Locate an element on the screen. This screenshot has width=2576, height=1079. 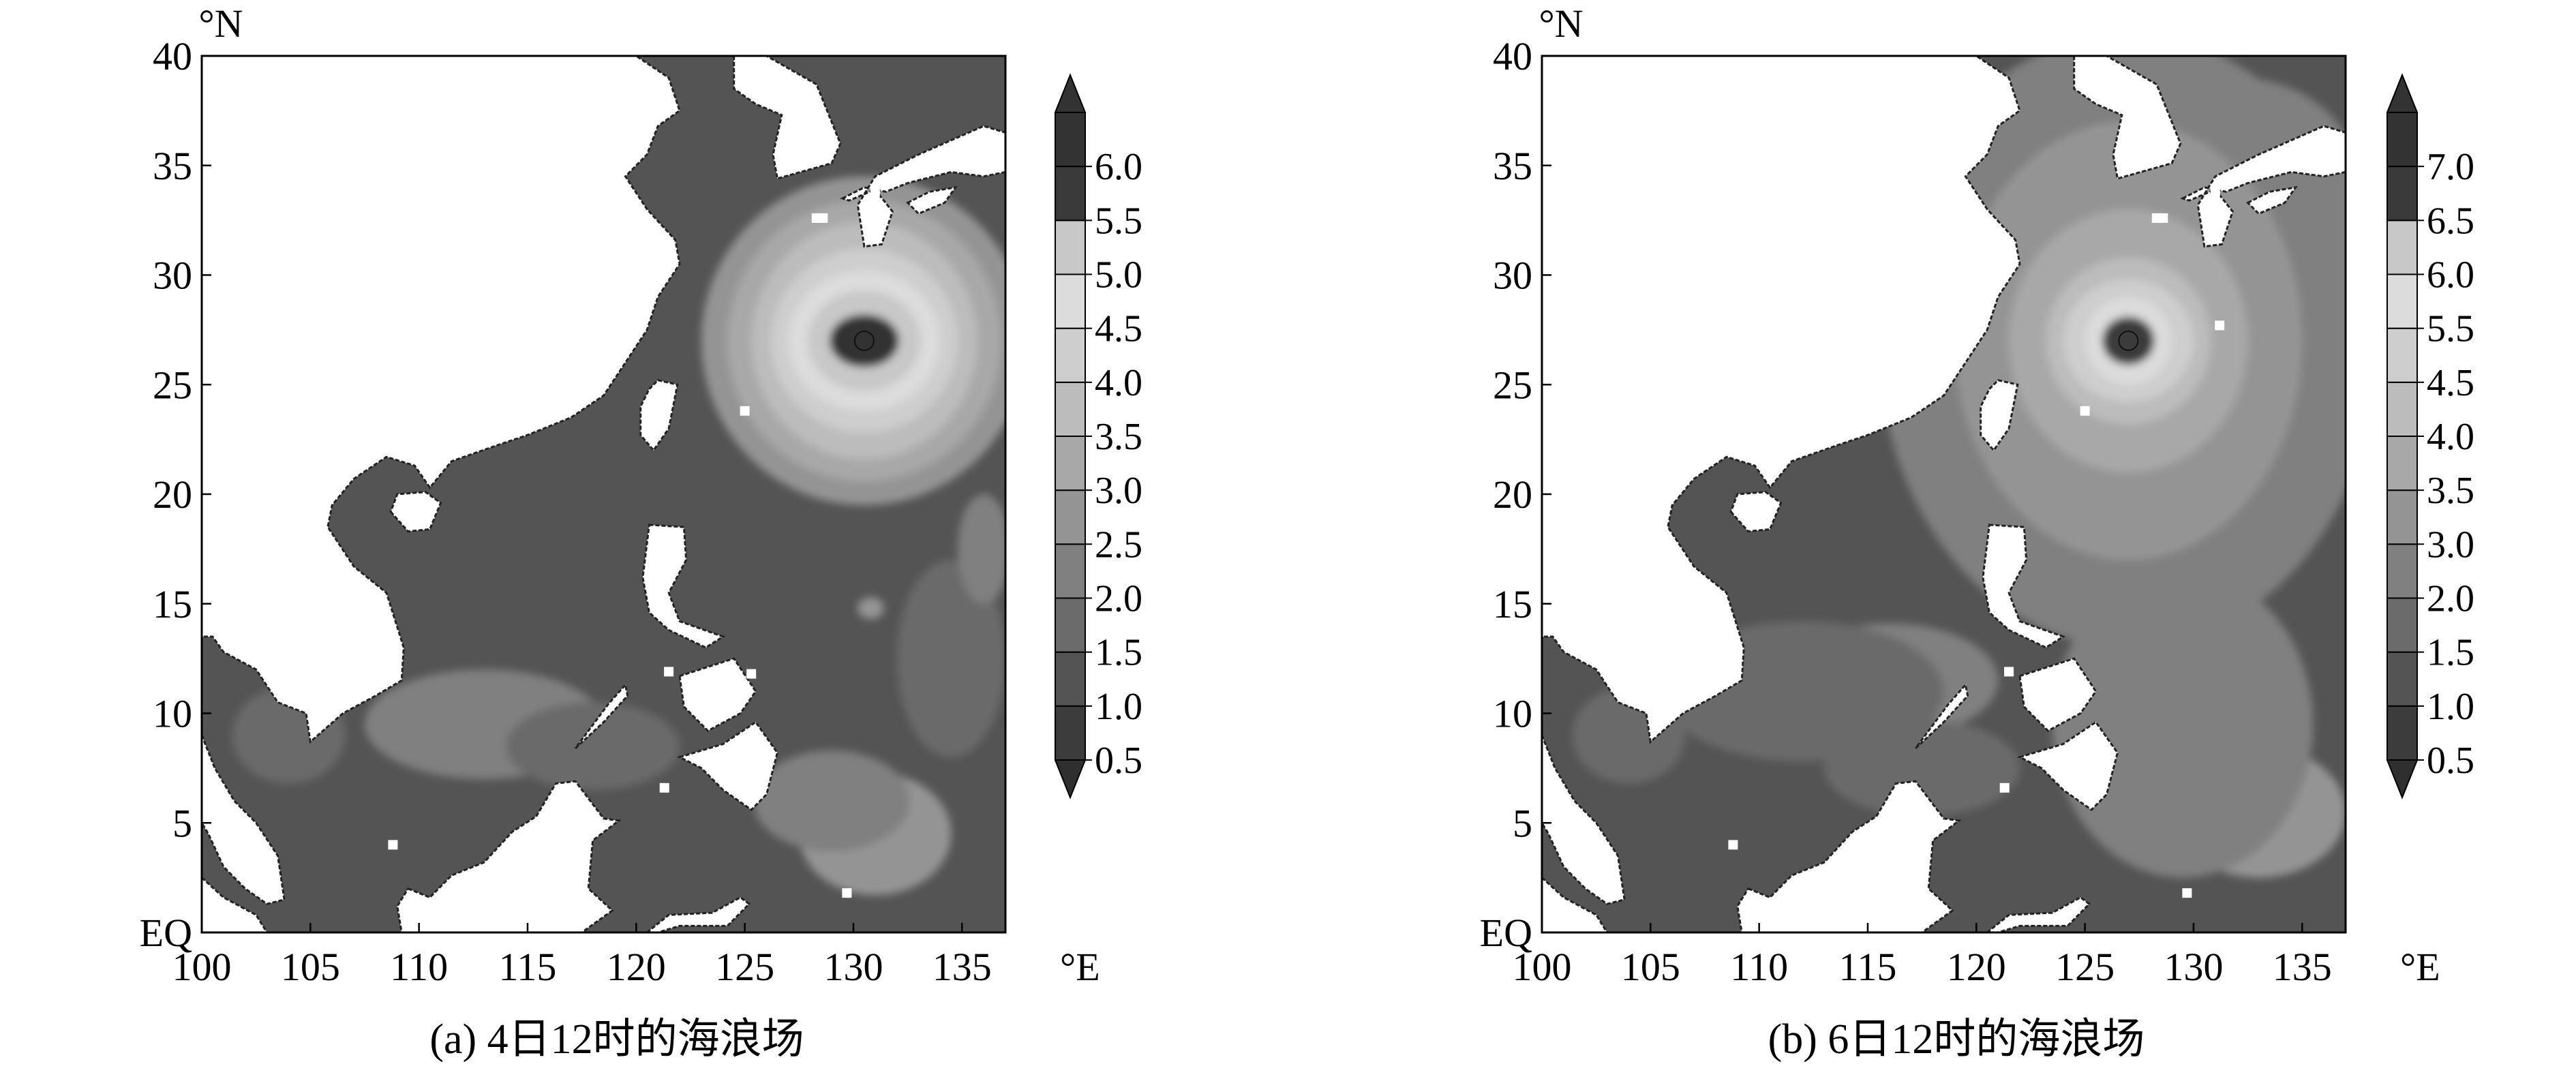
y-tick-label: 10 is located at coordinates (173, 714).